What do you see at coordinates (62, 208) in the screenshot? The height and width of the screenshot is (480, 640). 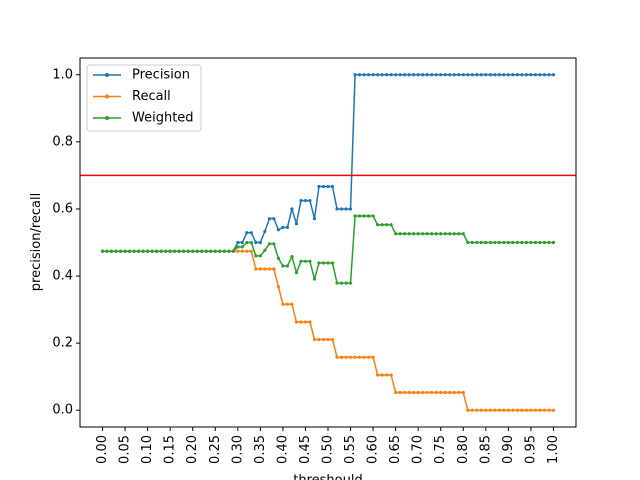 I see `y-tick-label: 0.6` at bounding box center [62, 208].